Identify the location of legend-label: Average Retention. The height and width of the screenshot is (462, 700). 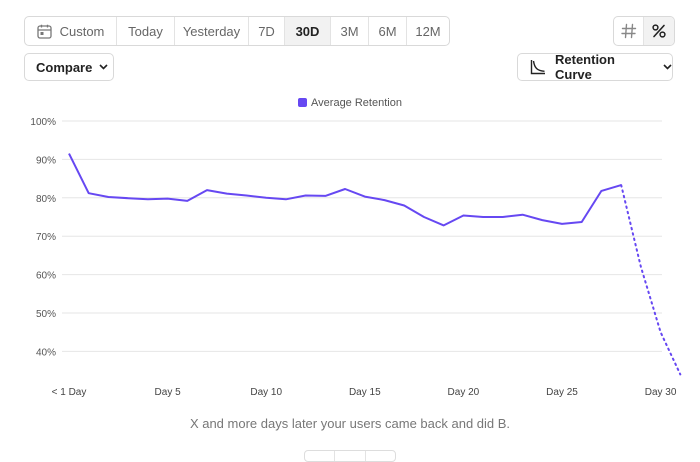
(356, 103).